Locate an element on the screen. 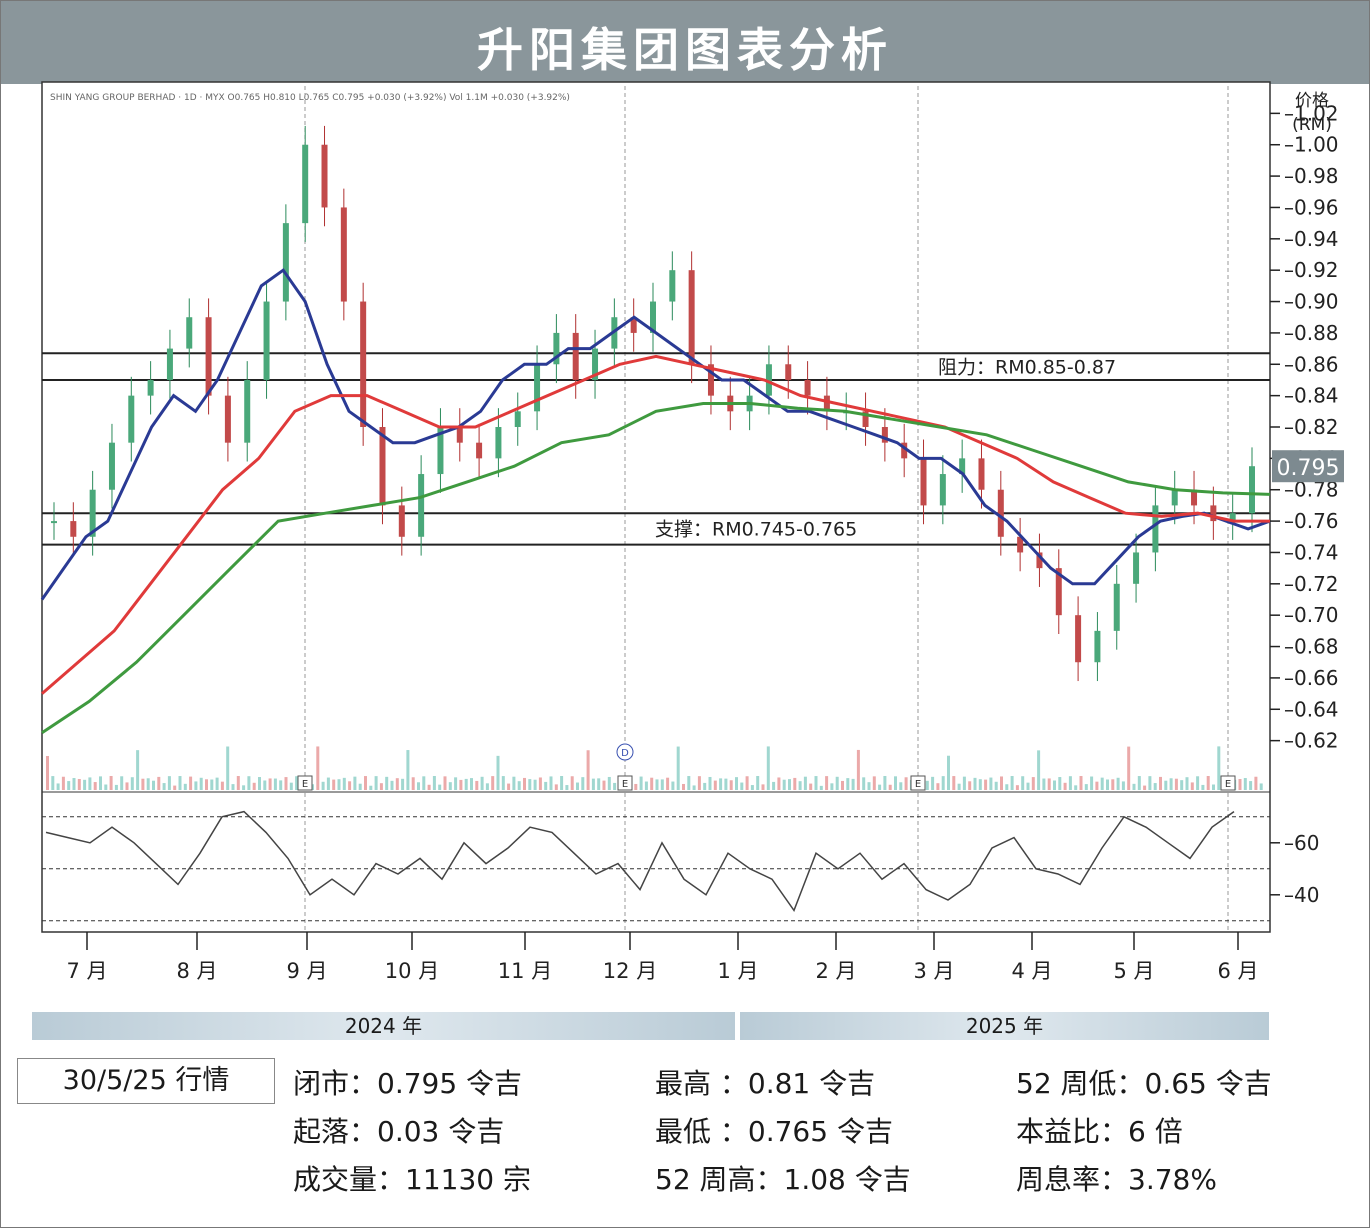  x-tick-label: 6 月 is located at coordinates (1237, 971).